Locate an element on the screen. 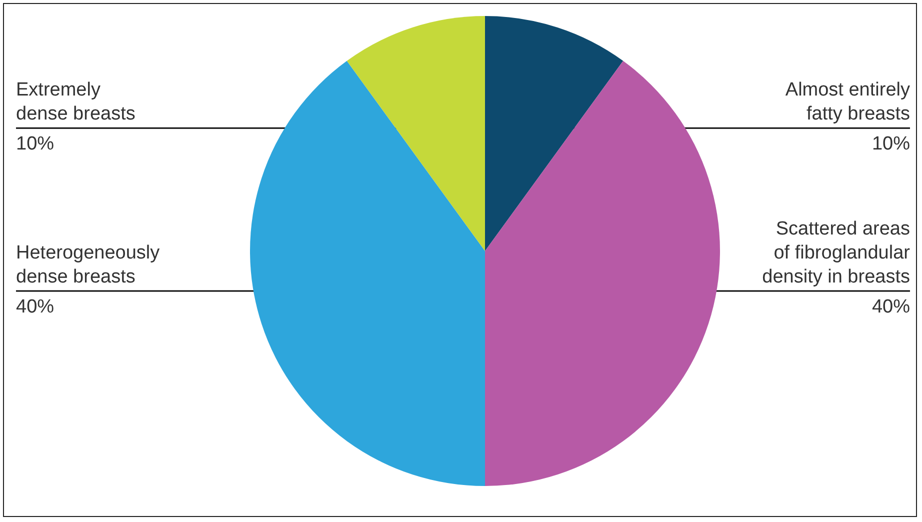 The height and width of the screenshot is (522, 922). slice-label: Almost entirely fatty breasts is located at coordinates (847, 102).